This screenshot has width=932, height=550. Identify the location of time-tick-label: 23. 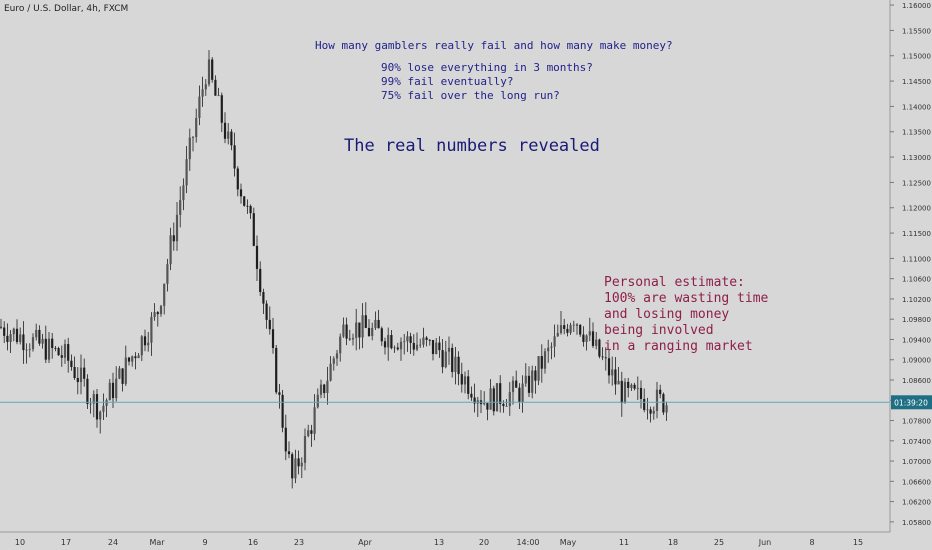
(299, 542).